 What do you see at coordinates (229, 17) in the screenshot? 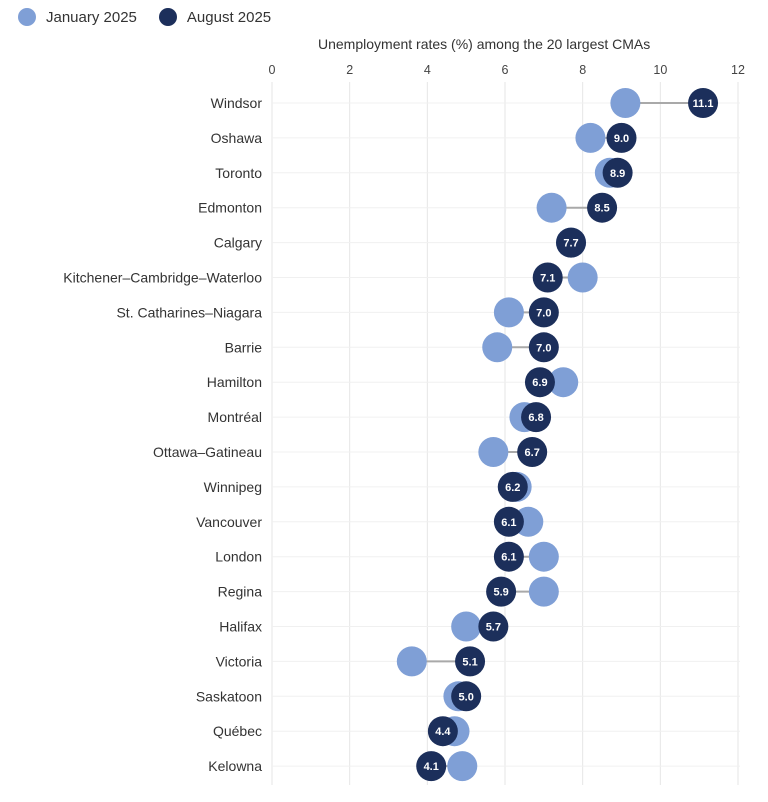
I see `legend-label-august: August 2025` at bounding box center [229, 17].